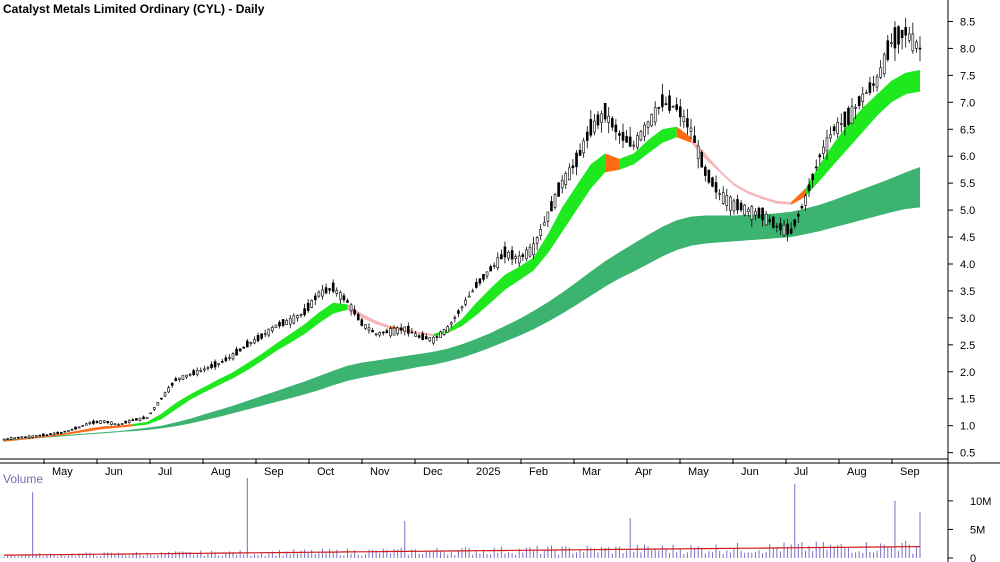 Image resolution: width=1000 pixels, height=562 pixels. I want to click on price-tick-label: 6.0, so click(967, 157).